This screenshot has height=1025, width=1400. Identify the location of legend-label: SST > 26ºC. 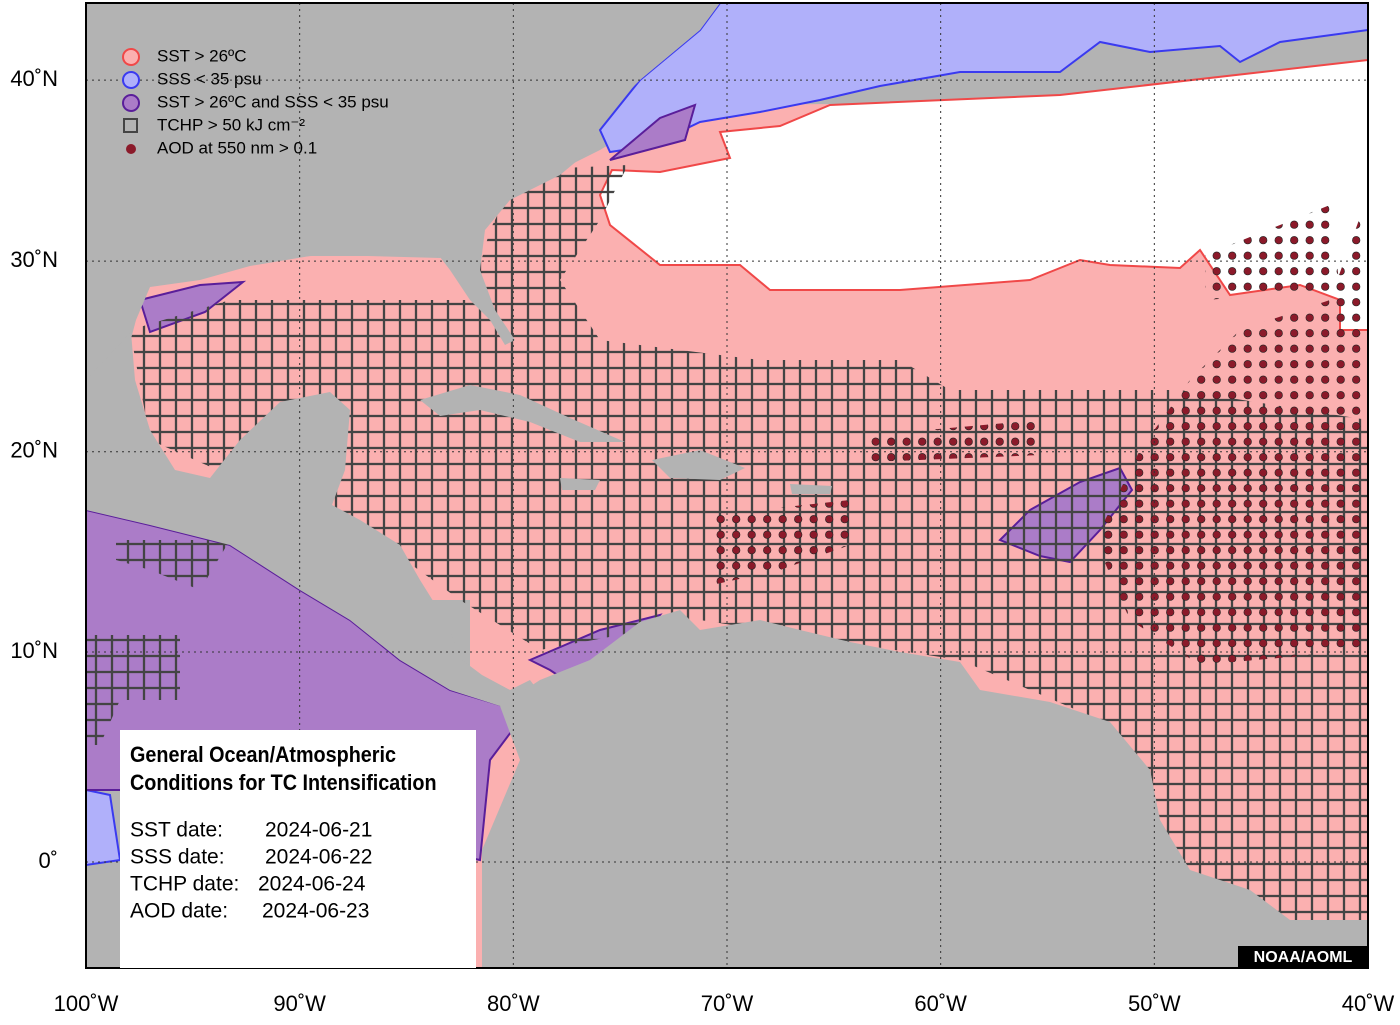
(202, 55).